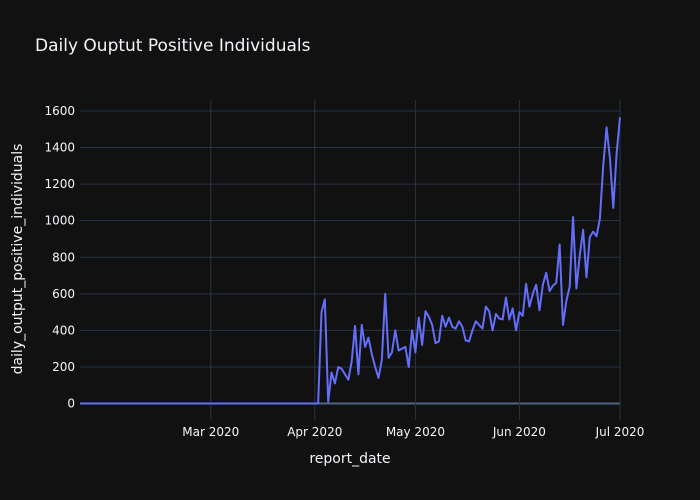 This screenshot has height=500, width=700. What do you see at coordinates (63, 330) in the screenshot?
I see `y-tick-label: 400` at bounding box center [63, 330].